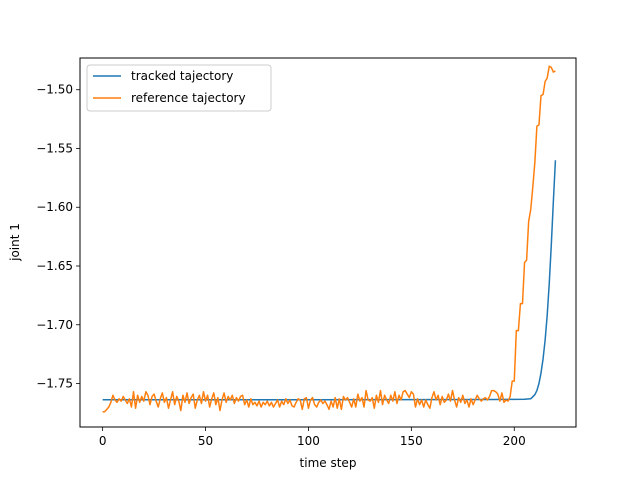  Describe the element at coordinates (328, 463) in the screenshot. I see `x-axis-label: time step` at that location.